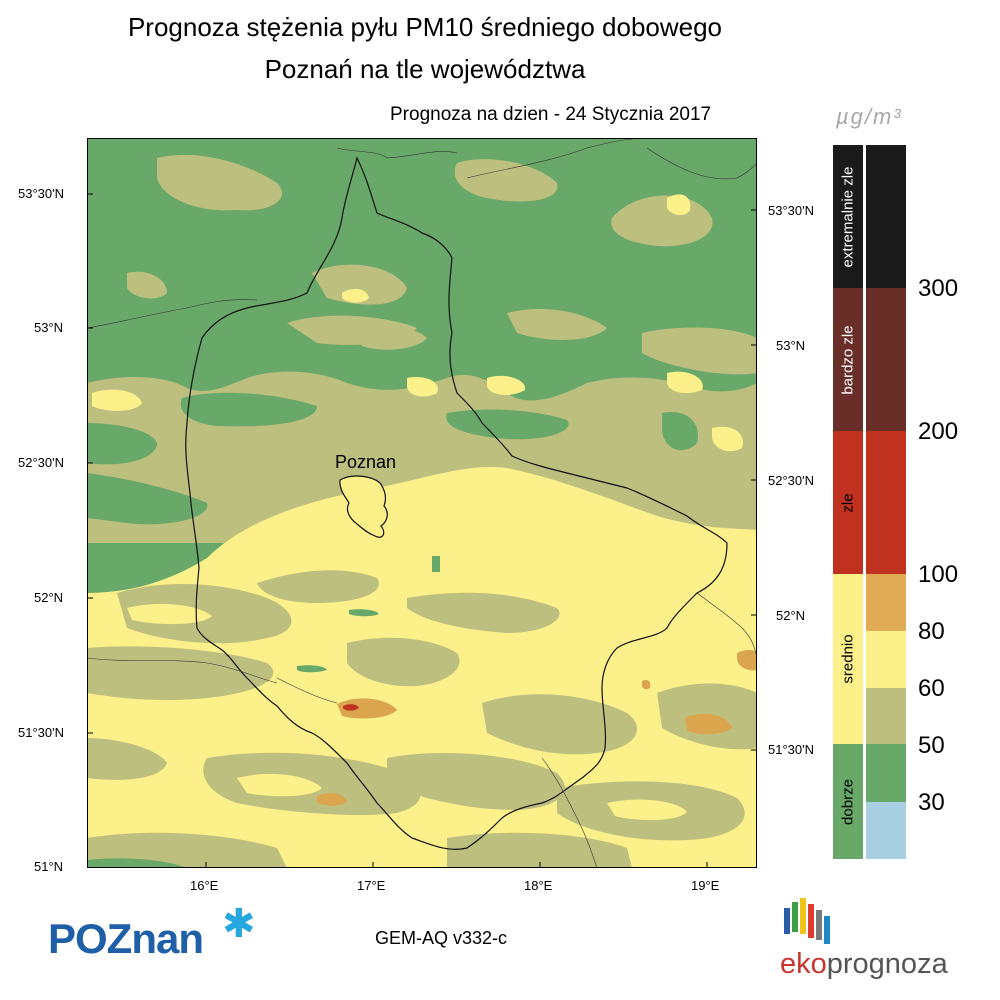 The height and width of the screenshot is (1000, 1000). What do you see at coordinates (931, 631) in the screenshot?
I see `scale-label: 80` at bounding box center [931, 631].